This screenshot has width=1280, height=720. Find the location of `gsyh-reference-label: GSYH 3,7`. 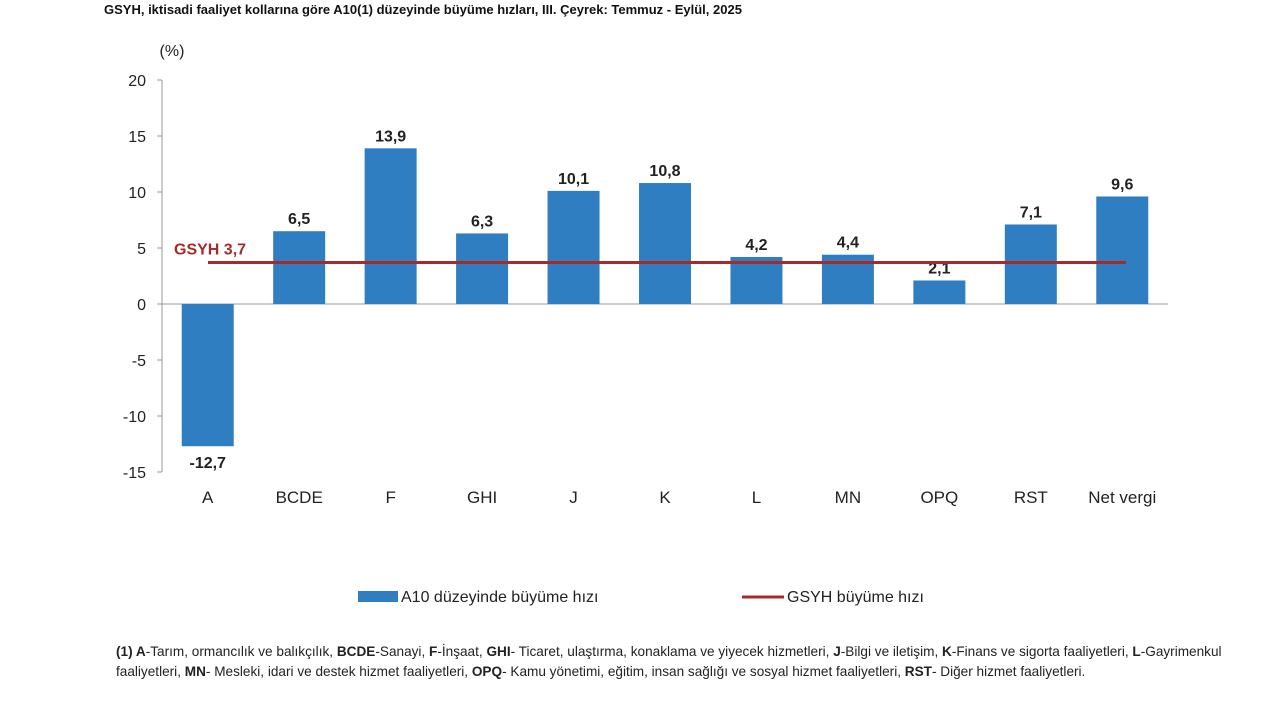

gsyh-reference-label: GSYH 3,7 is located at coordinates (210, 250).